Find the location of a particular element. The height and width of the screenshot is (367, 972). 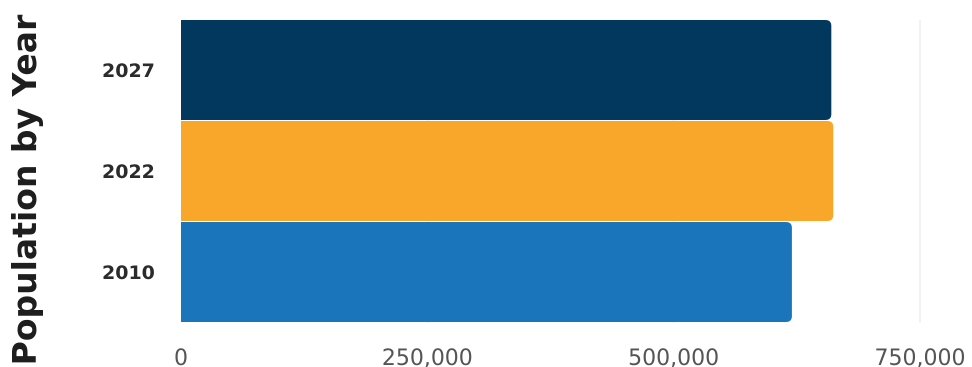

y-axis-label: Population by Year is located at coordinates (24, 189).